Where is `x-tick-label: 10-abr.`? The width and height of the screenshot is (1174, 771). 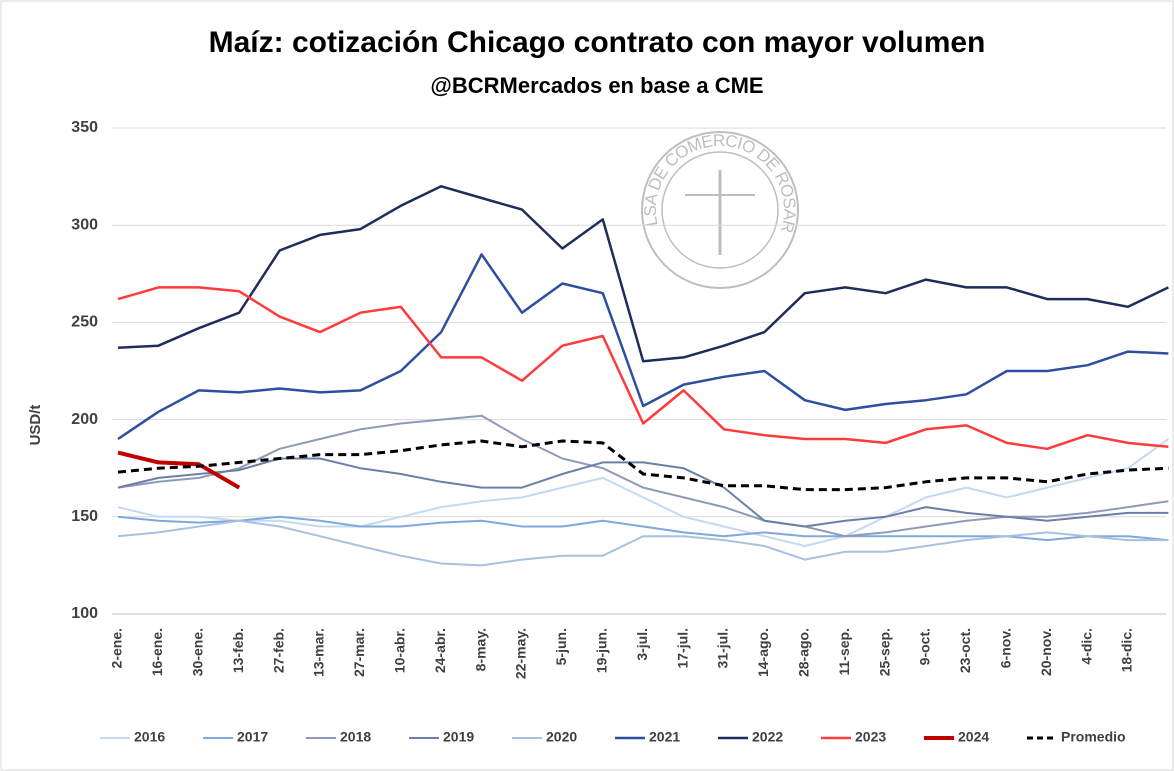
x-tick-label: 10-abr. is located at coordinates (400, 650).